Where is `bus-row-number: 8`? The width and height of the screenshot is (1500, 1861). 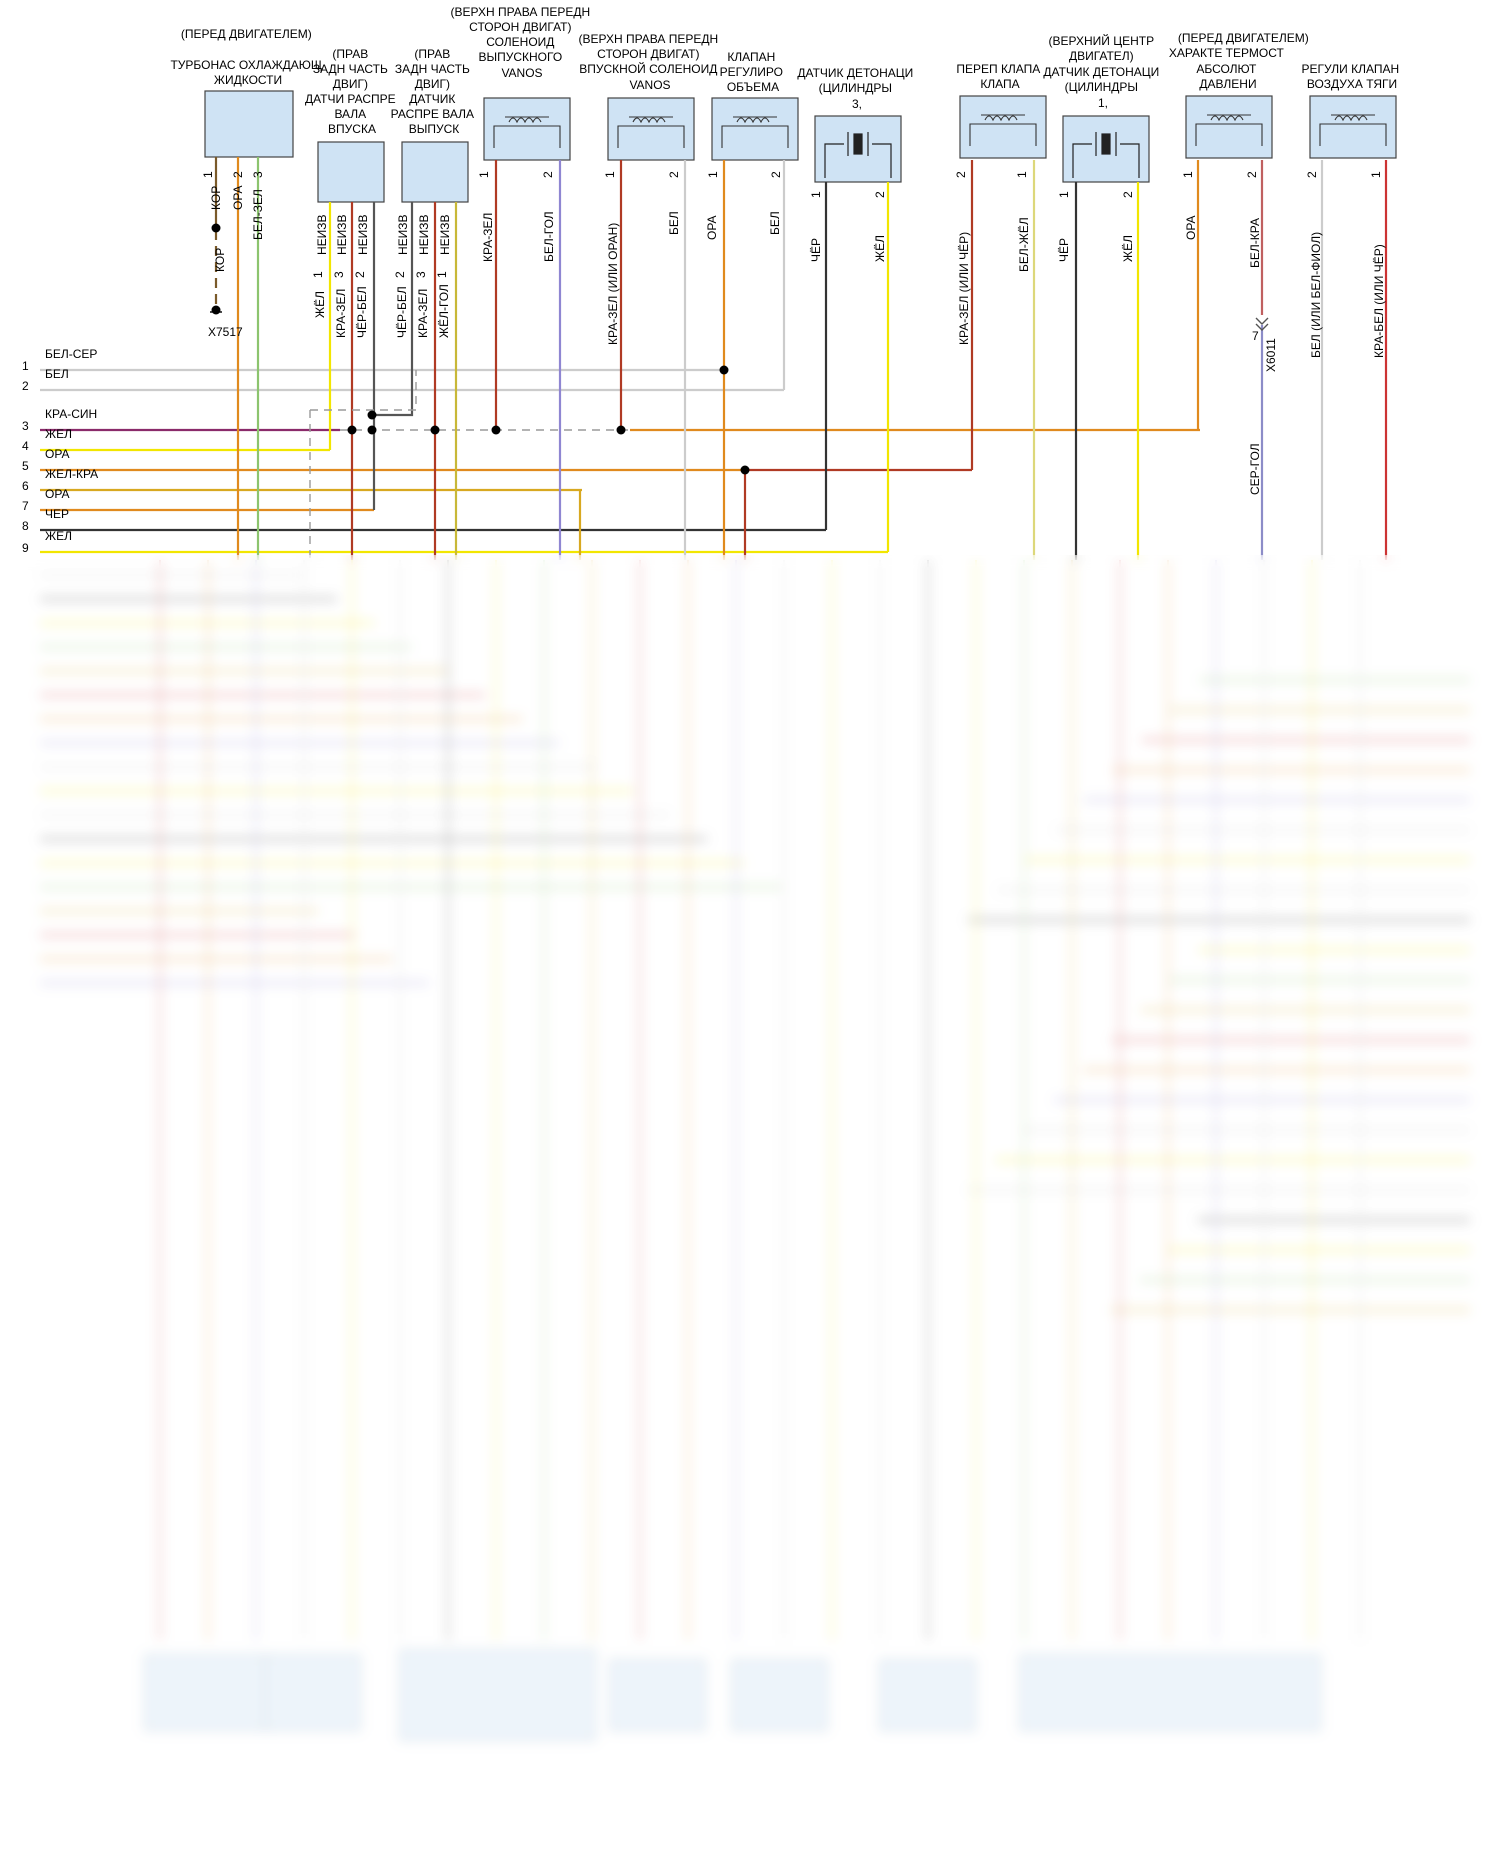
bus-row-number: 8 is located at coordinates (25, 526).